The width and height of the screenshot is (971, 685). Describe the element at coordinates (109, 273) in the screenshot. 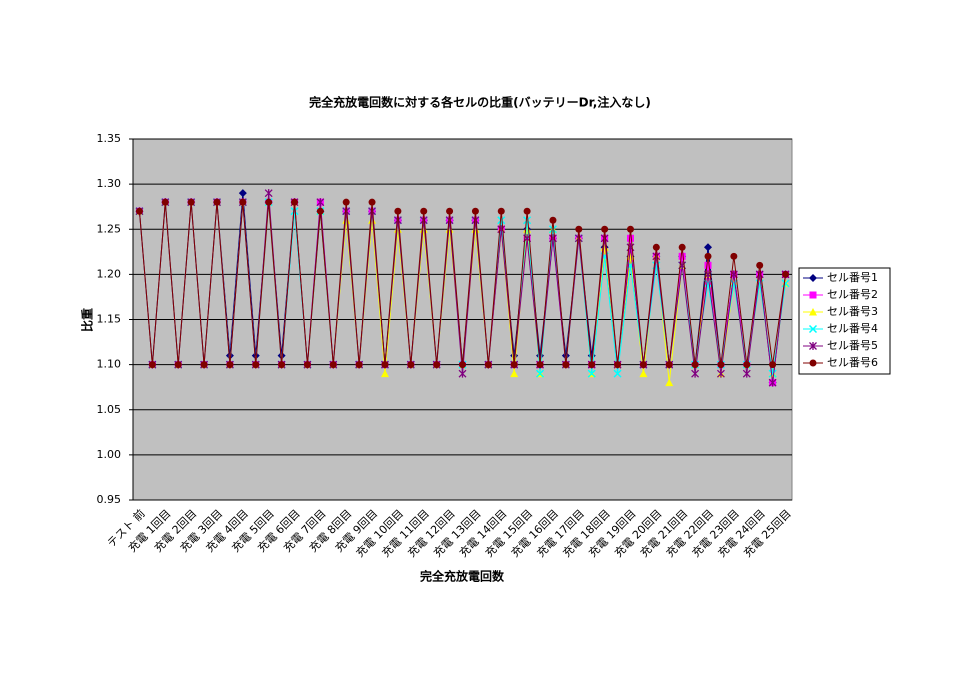

I see `y-tick-label: 1.20` at that location.